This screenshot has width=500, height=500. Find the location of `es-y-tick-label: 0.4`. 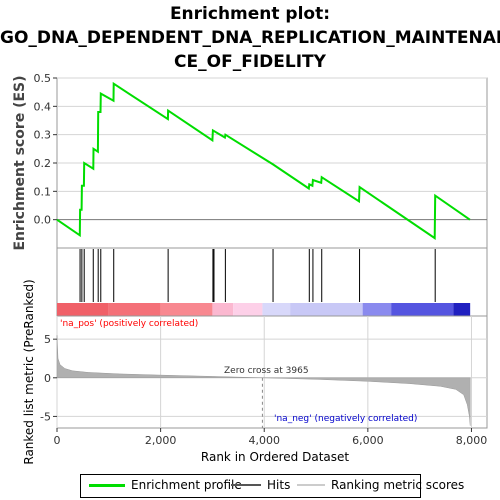

es-y-tick-label: 0.4 is located at coordinates (43, 106).